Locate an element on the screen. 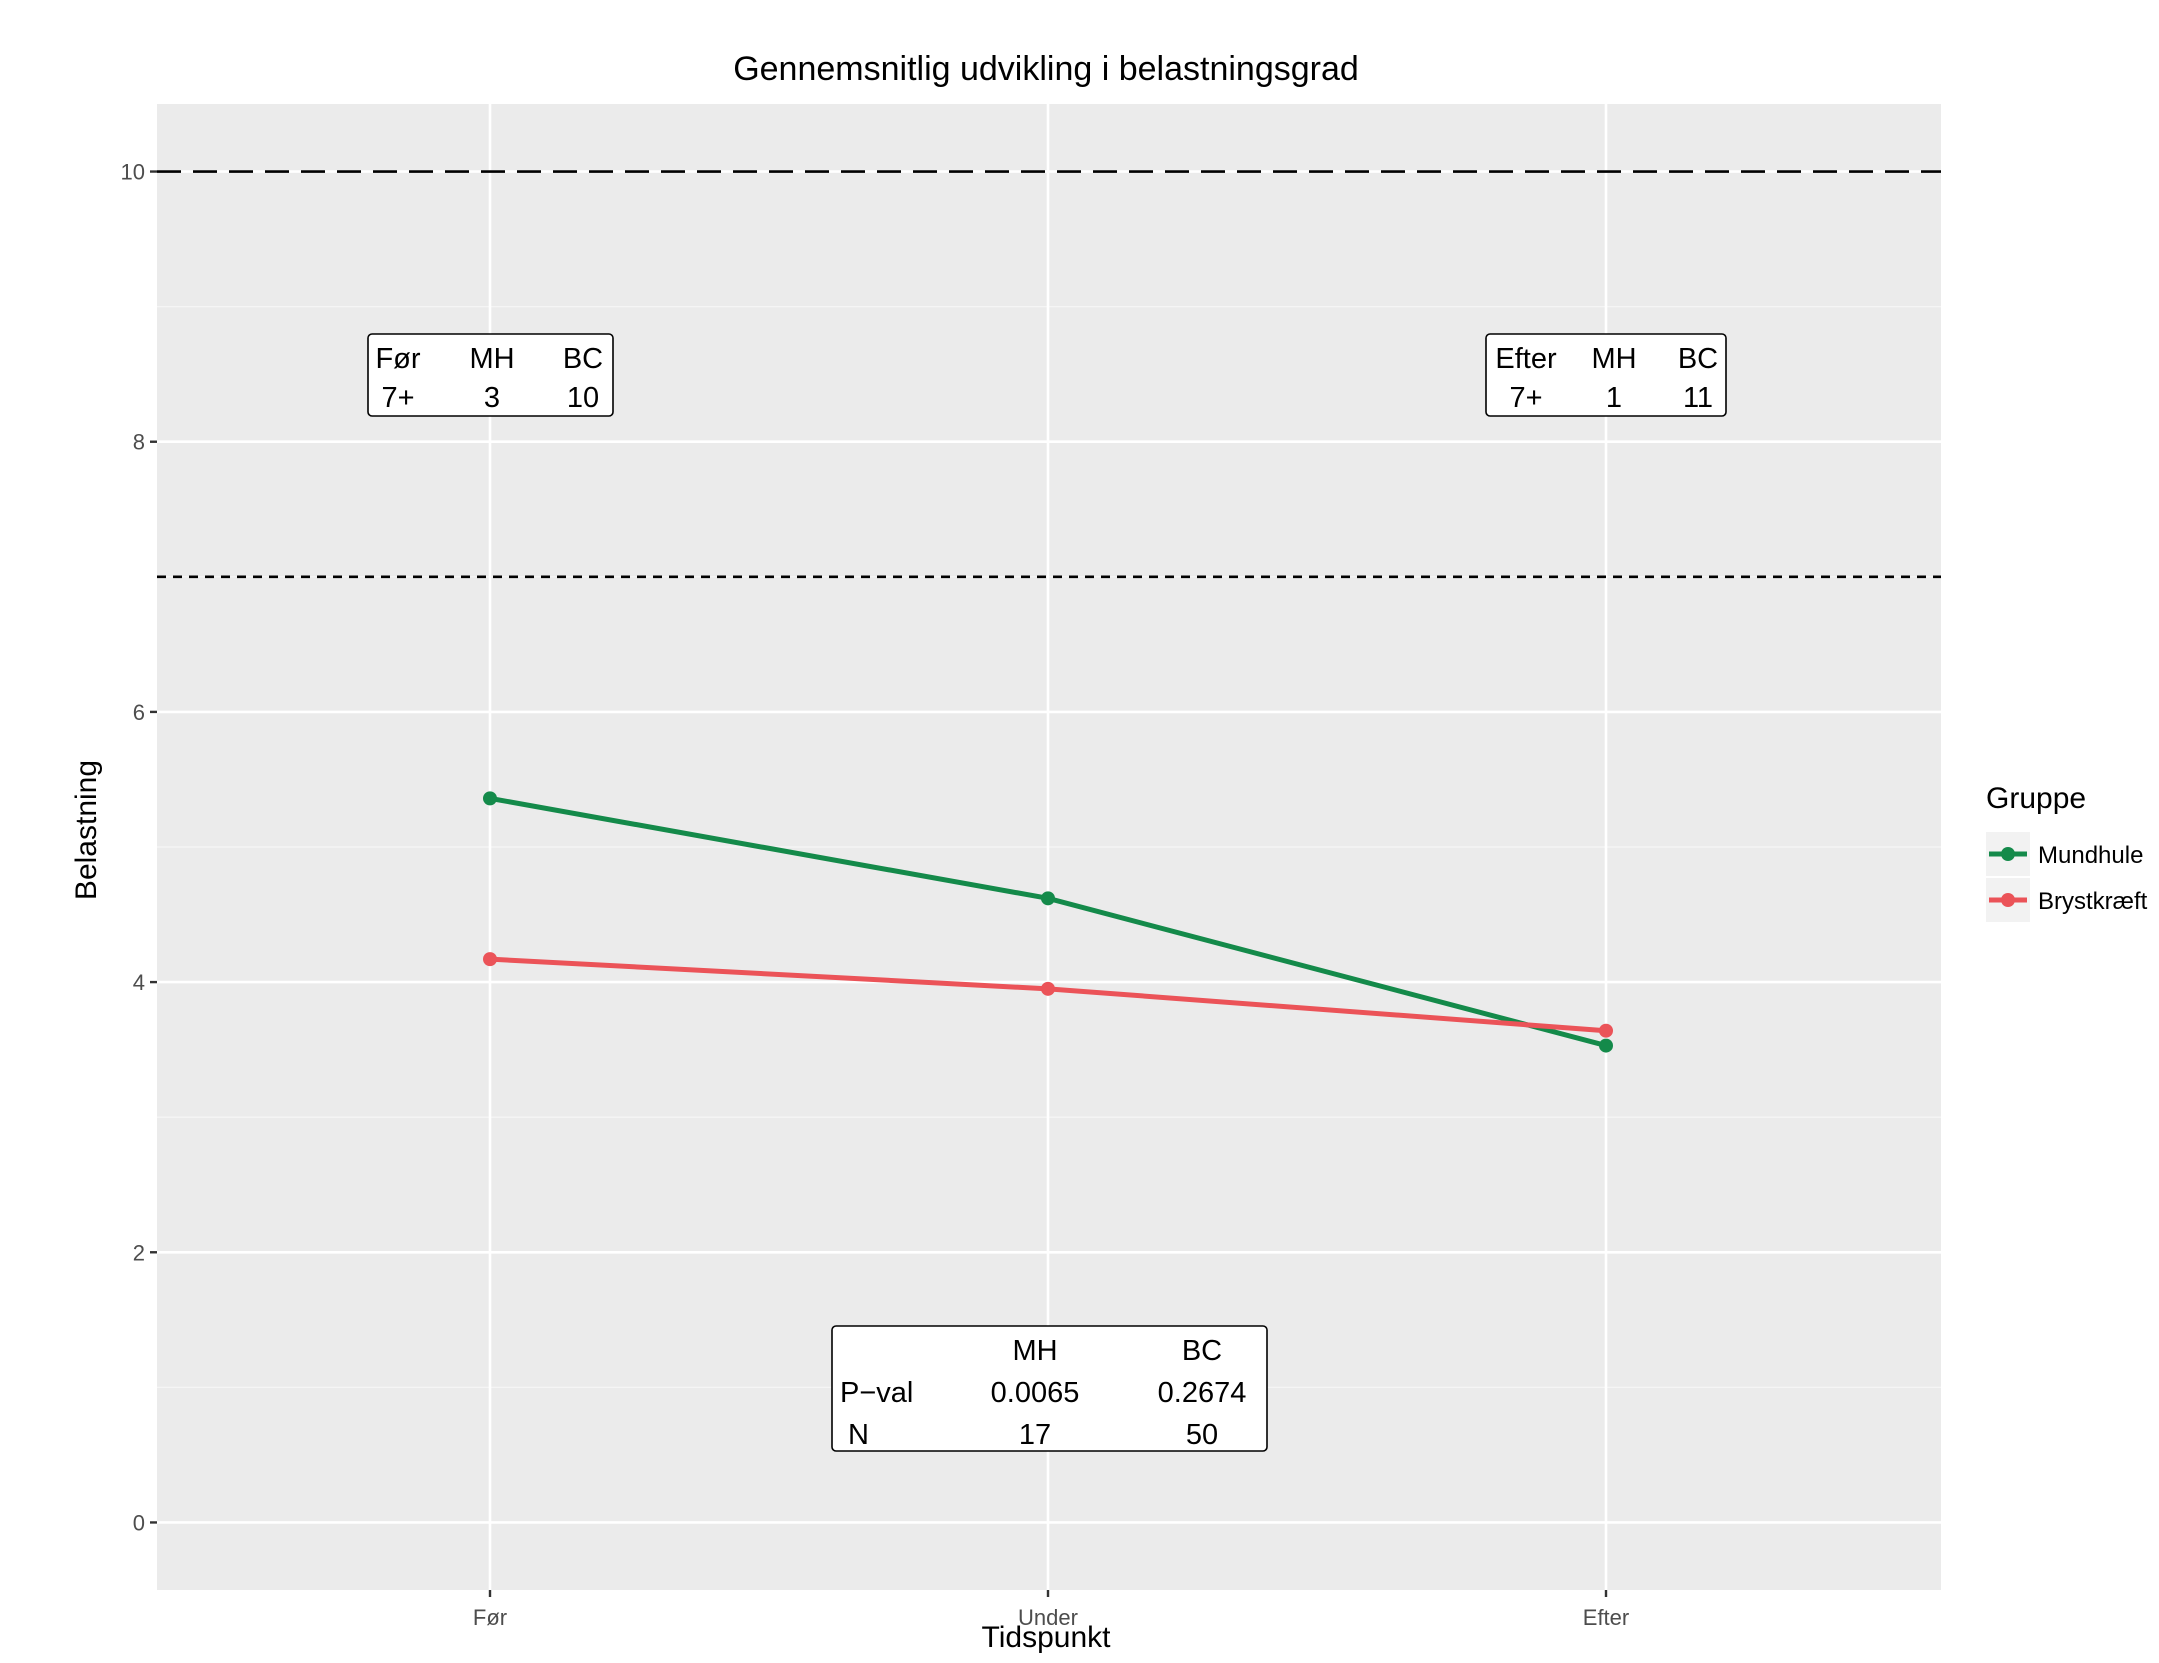  y-tick-label: 6 is located at coordinates (139, 712).